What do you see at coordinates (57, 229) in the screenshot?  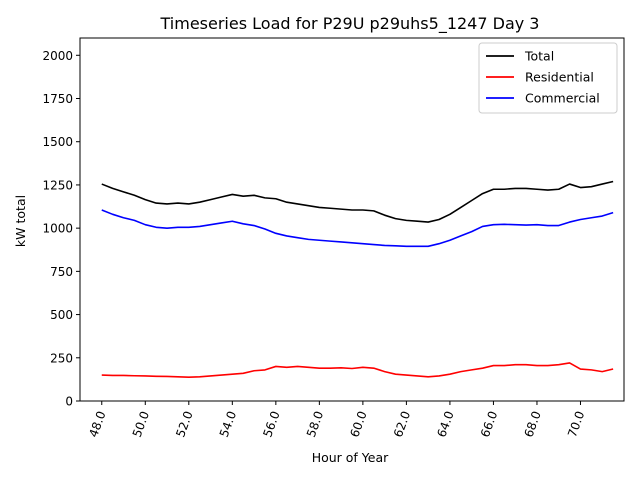 I see `y-tick-label: 1000` at bounding box center [57, 229].